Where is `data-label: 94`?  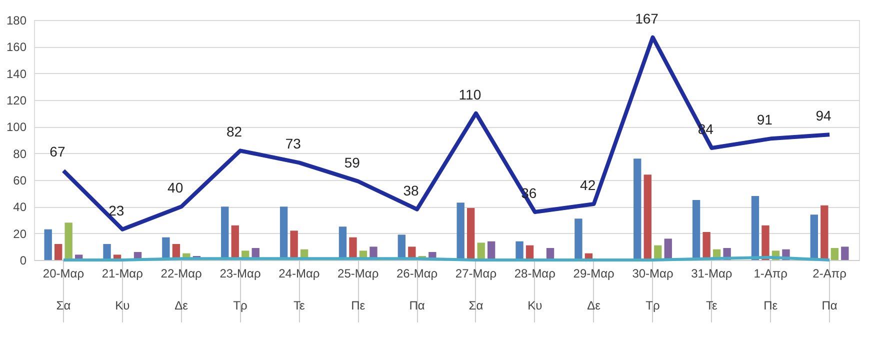
data-label: 94 is located at coordinates (824, 116).